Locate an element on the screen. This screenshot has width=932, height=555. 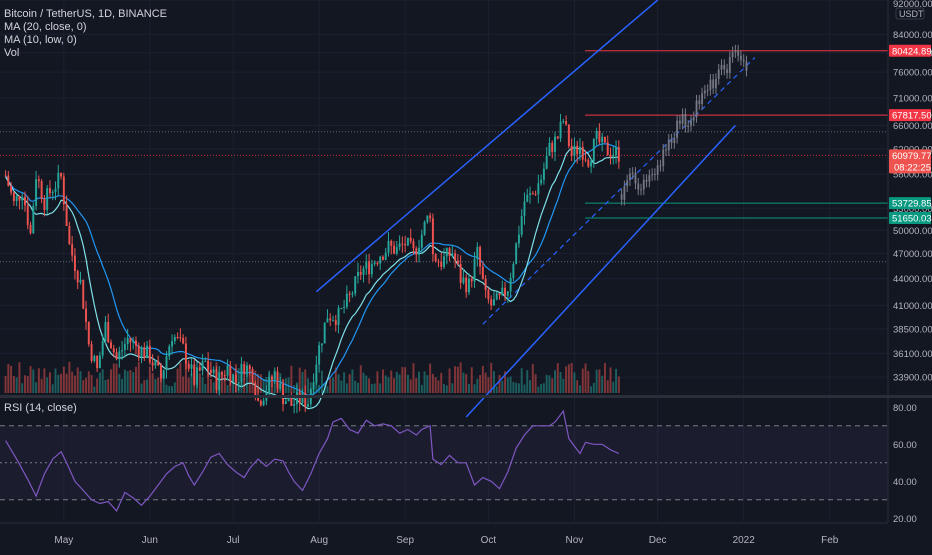
price-tick-label: 66000.00 is located at coordinates (912, 126).